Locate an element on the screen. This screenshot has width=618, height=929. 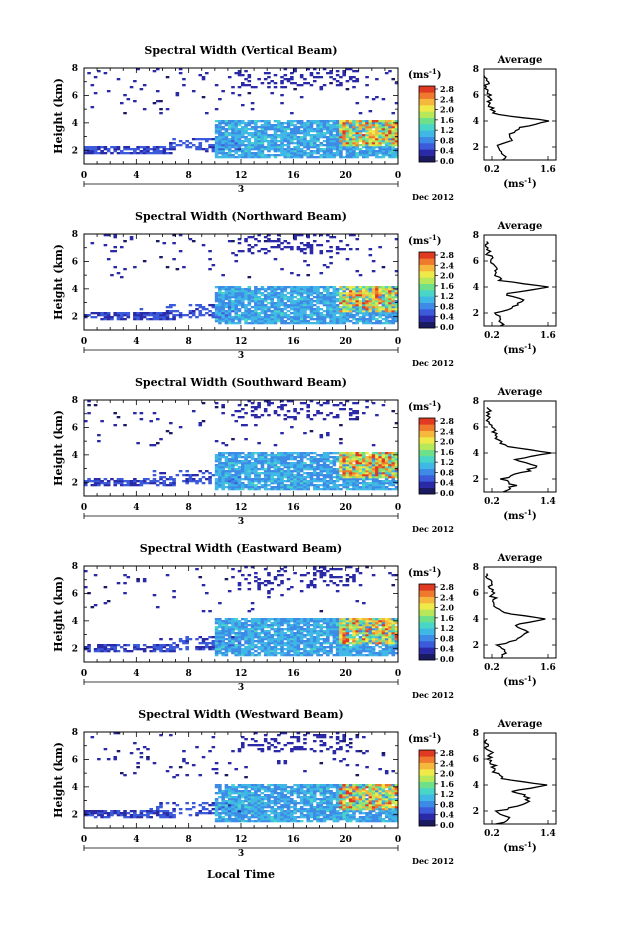
average-x-label-exp: -1 is located at coordinates (528, 180).